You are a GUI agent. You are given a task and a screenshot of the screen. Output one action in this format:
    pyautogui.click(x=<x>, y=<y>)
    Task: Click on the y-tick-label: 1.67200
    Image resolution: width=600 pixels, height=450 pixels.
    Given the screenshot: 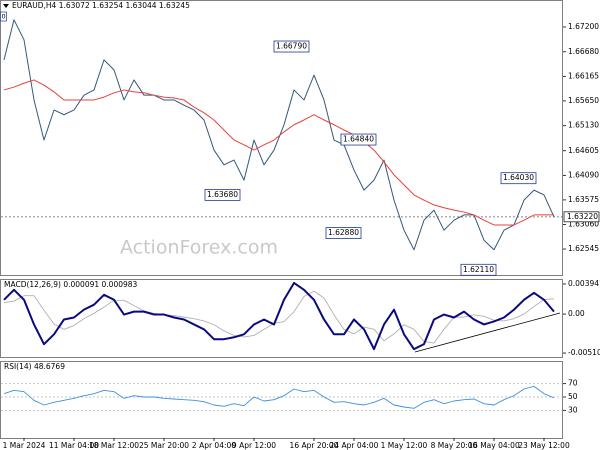 What is the action you would take?
    pyautogui.click(x=583, y=26)
    